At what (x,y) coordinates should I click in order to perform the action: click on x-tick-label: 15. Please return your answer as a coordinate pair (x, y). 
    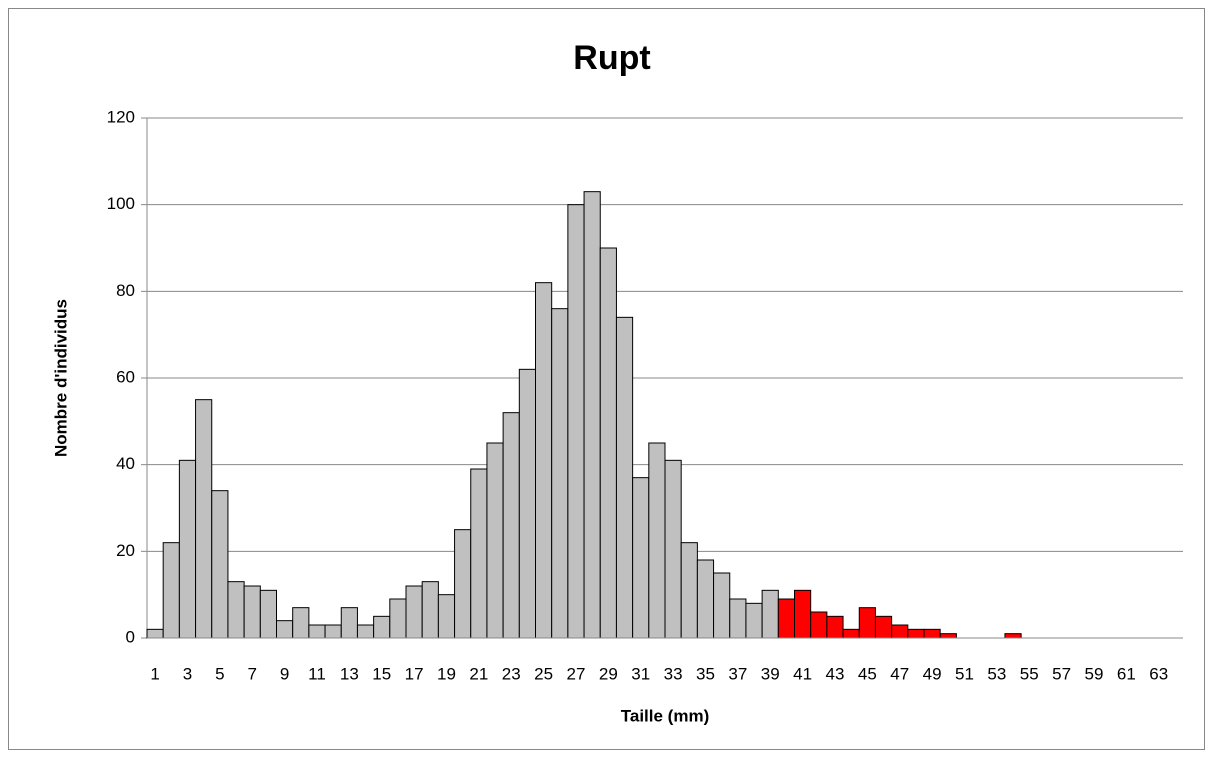
    Looking at the image, I should click on (381, 673).